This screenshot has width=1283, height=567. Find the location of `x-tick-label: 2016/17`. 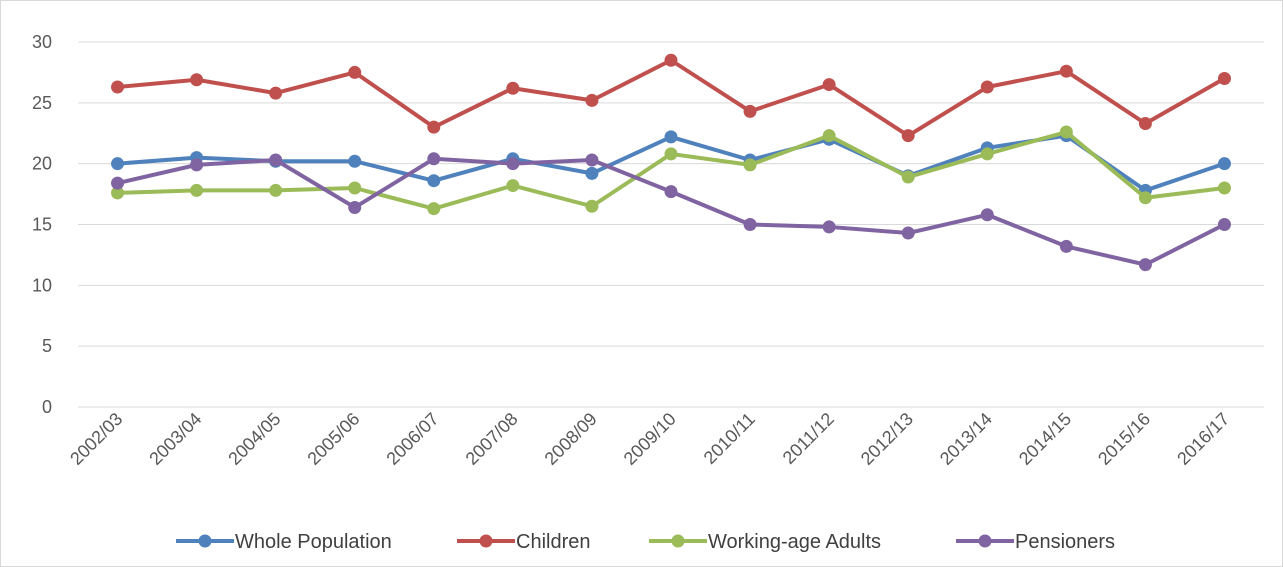

x-tick-label: 2016/17 is located at coordinates (1203, 439).